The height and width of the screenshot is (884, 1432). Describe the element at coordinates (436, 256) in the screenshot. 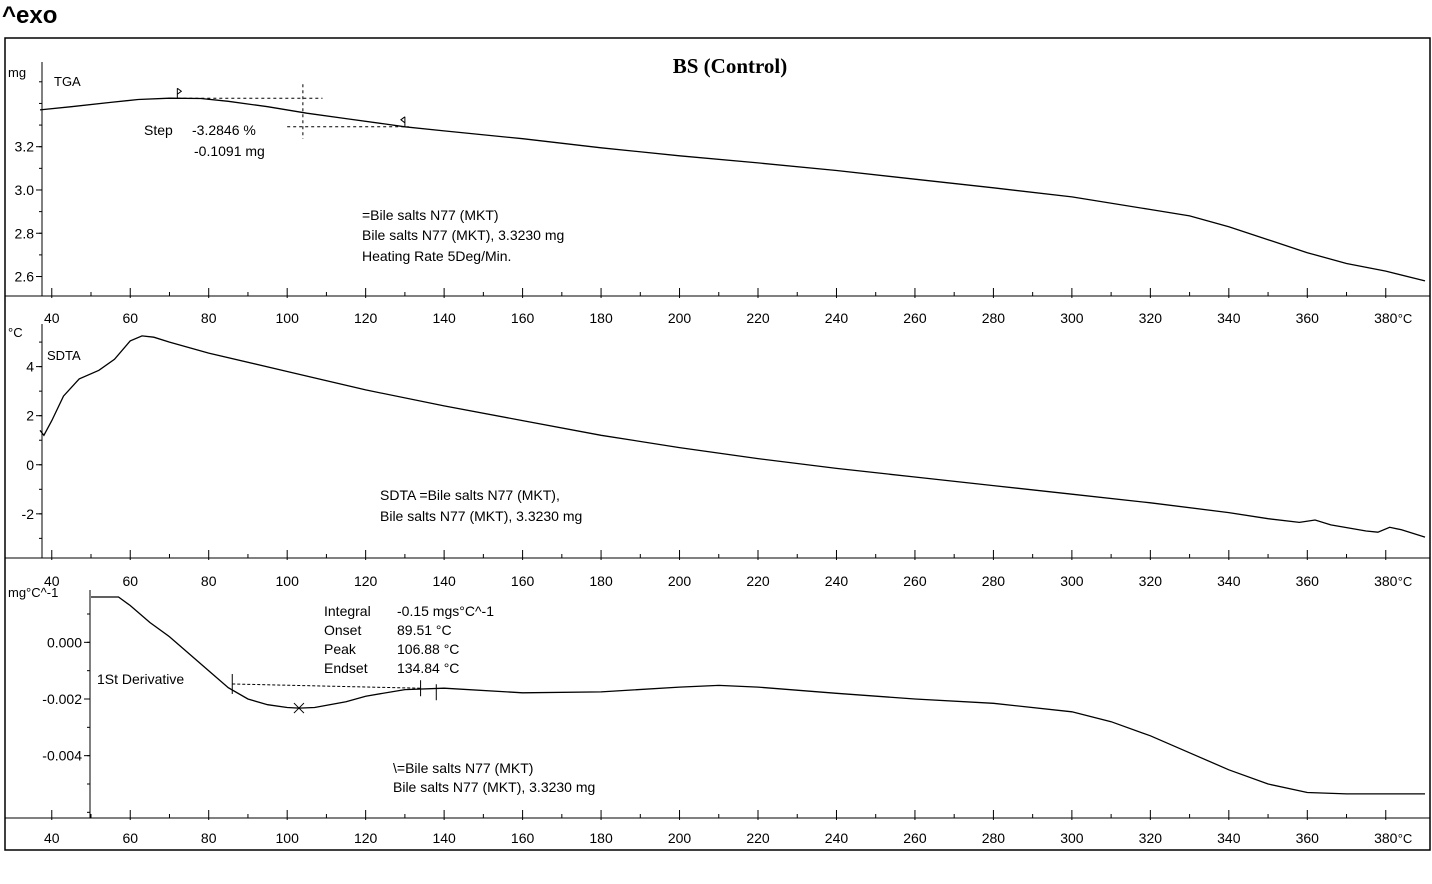

I see `tga-sample-line-3: Heating Rate 5Deg/Min.` at that location.